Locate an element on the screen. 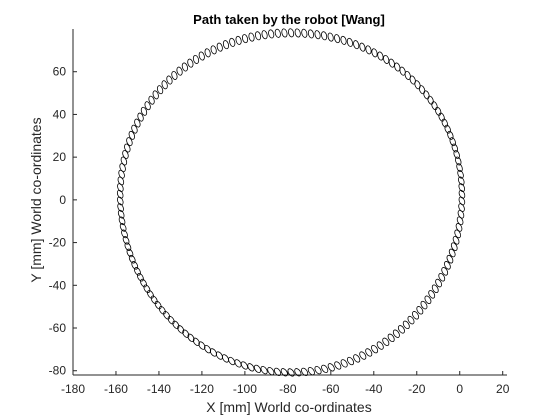 This screenshot has height=420, width=560. x-tick-label: -180 is located at coordinates (73, 389).